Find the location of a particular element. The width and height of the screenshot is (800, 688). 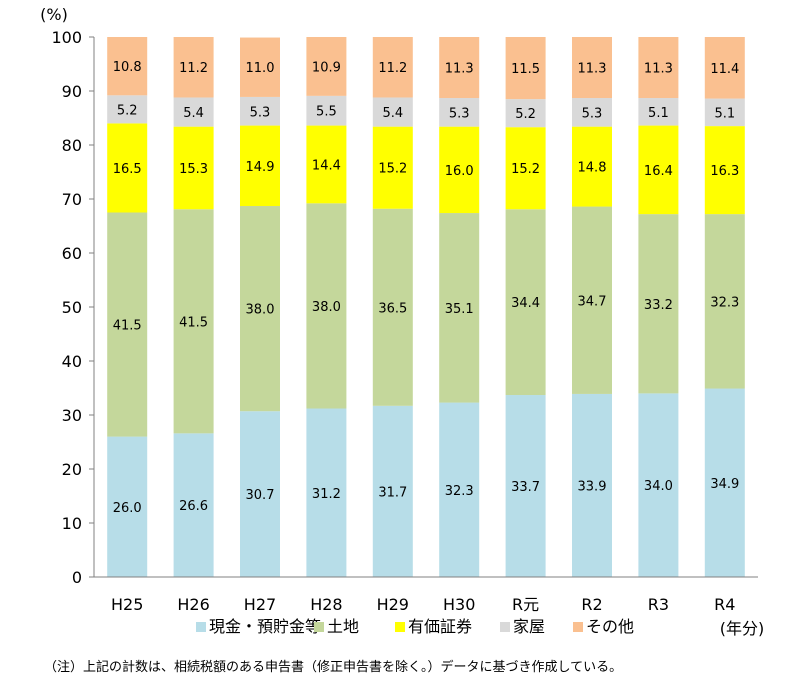

y-tick-label: 80 is located at coordinates (72, 145).